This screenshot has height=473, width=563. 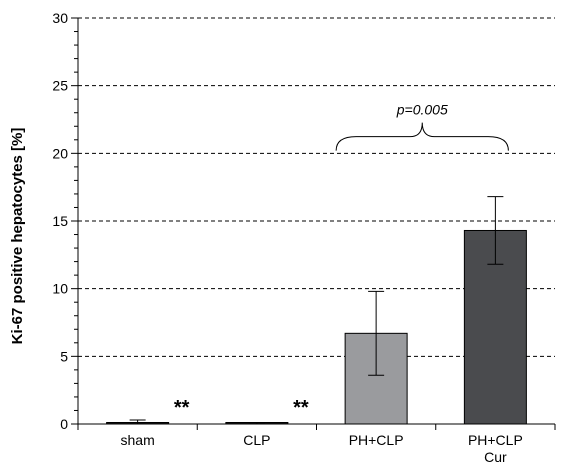 I want to click on x-tick-label-line2: Cur, so click(x=495, y=457).